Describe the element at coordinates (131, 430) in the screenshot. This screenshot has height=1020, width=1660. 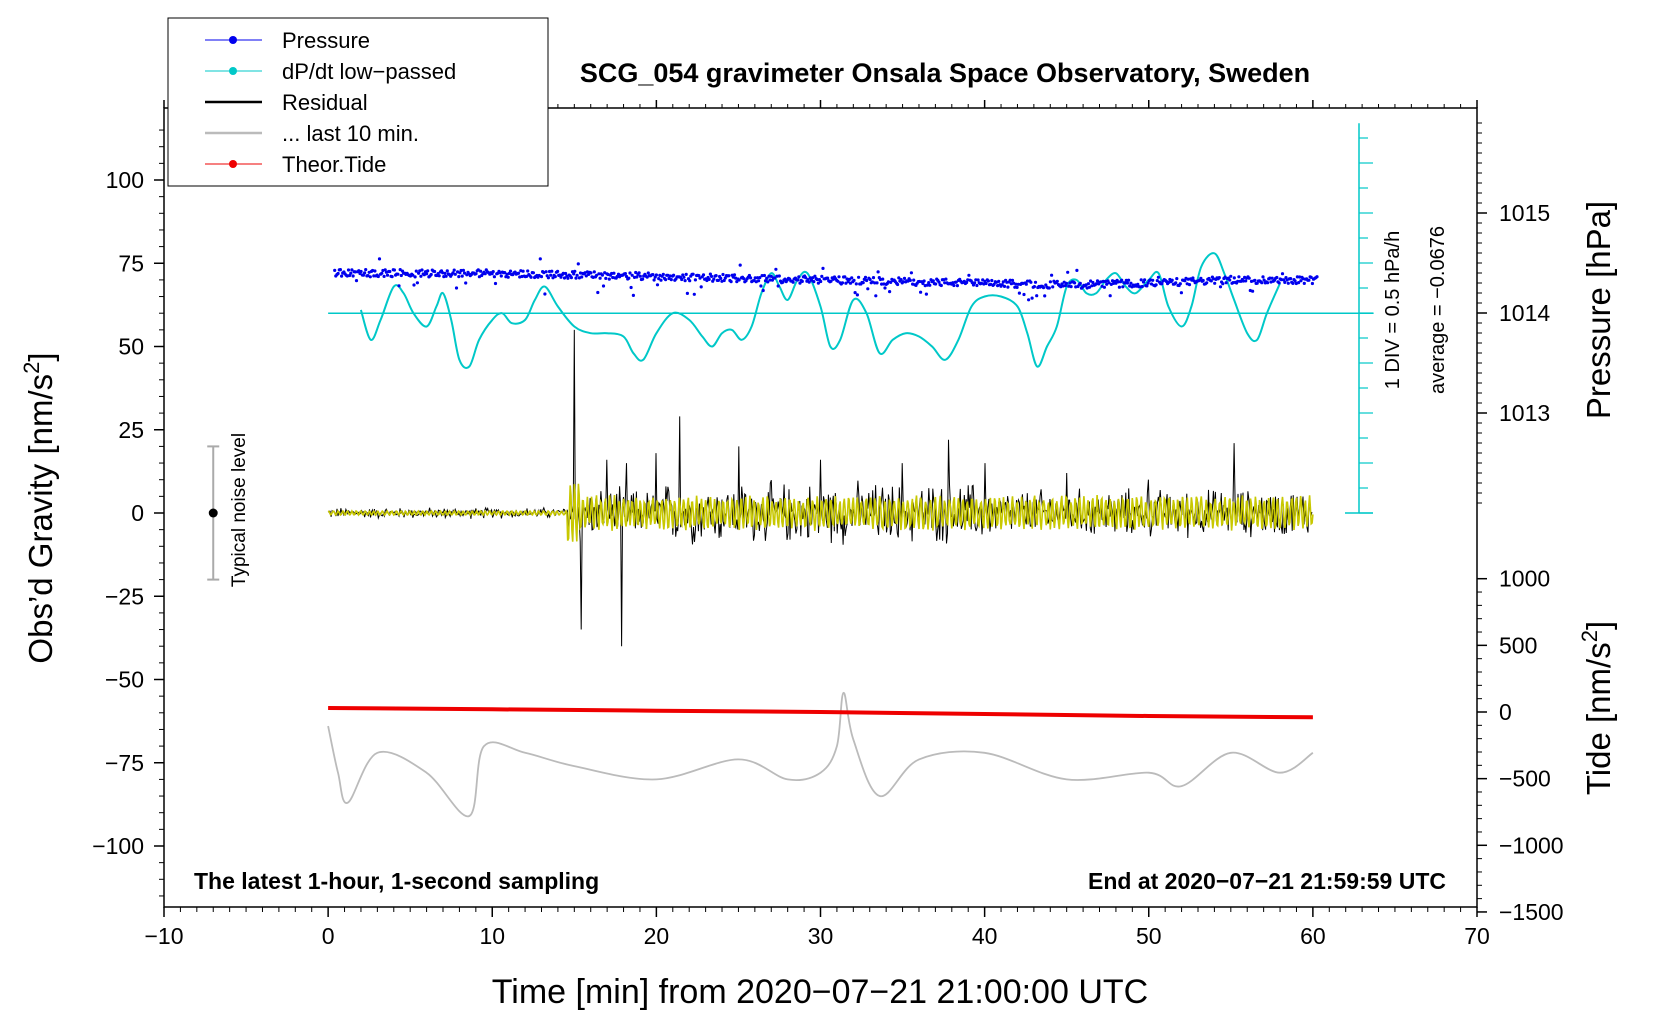
I see `left-tick-label: 25` at that location.